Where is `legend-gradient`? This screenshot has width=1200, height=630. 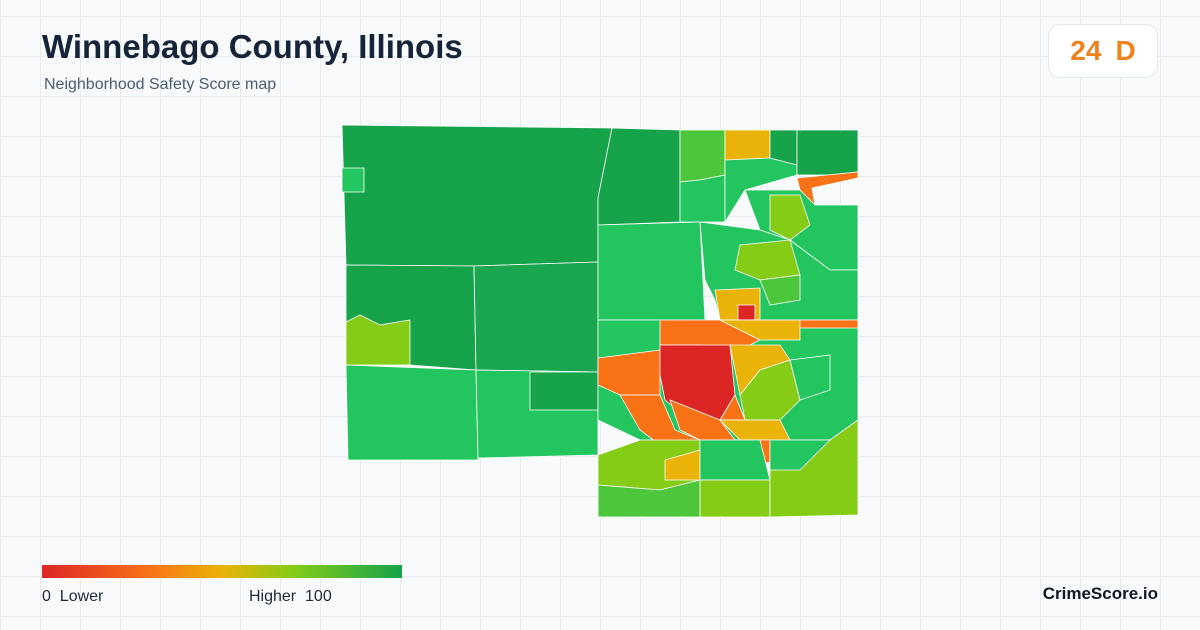
legend-gradient is located at coordinates (222, 571).